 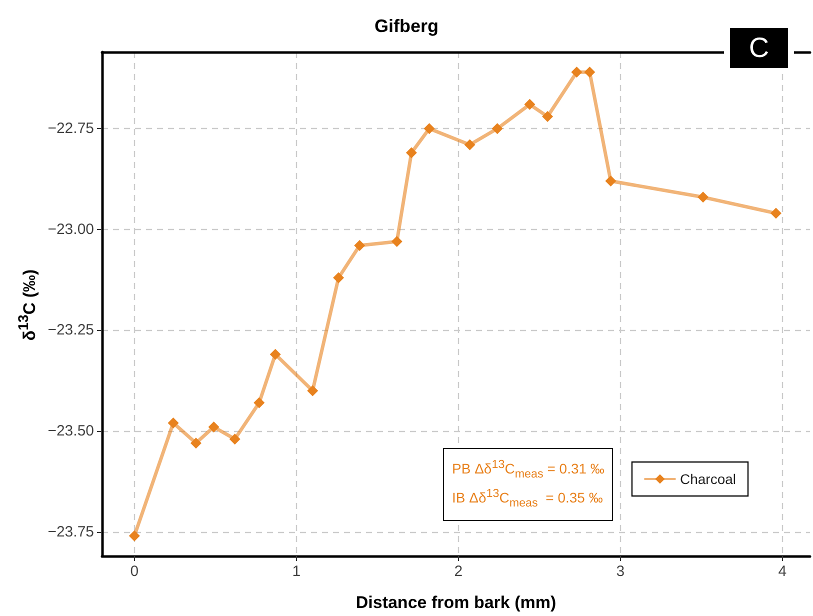 I want to click on y-tick-label: −22.75, so click(x=71, y=129).